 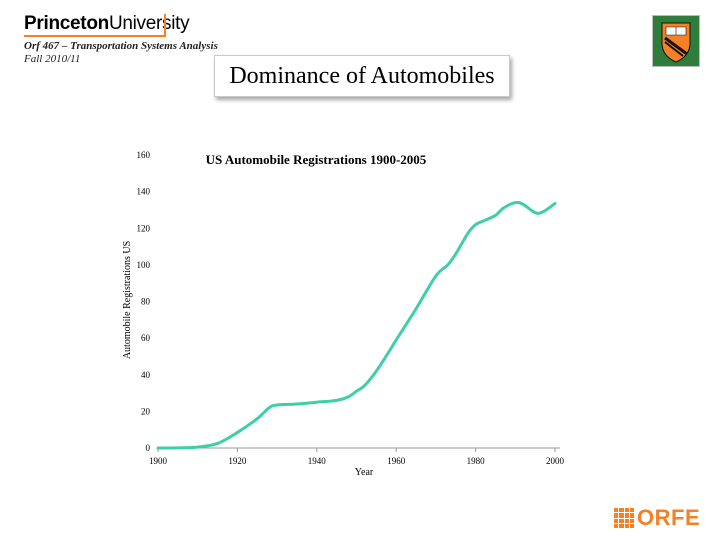 I want to click on x-tick-label: 1920, so click(x=237, y=461).